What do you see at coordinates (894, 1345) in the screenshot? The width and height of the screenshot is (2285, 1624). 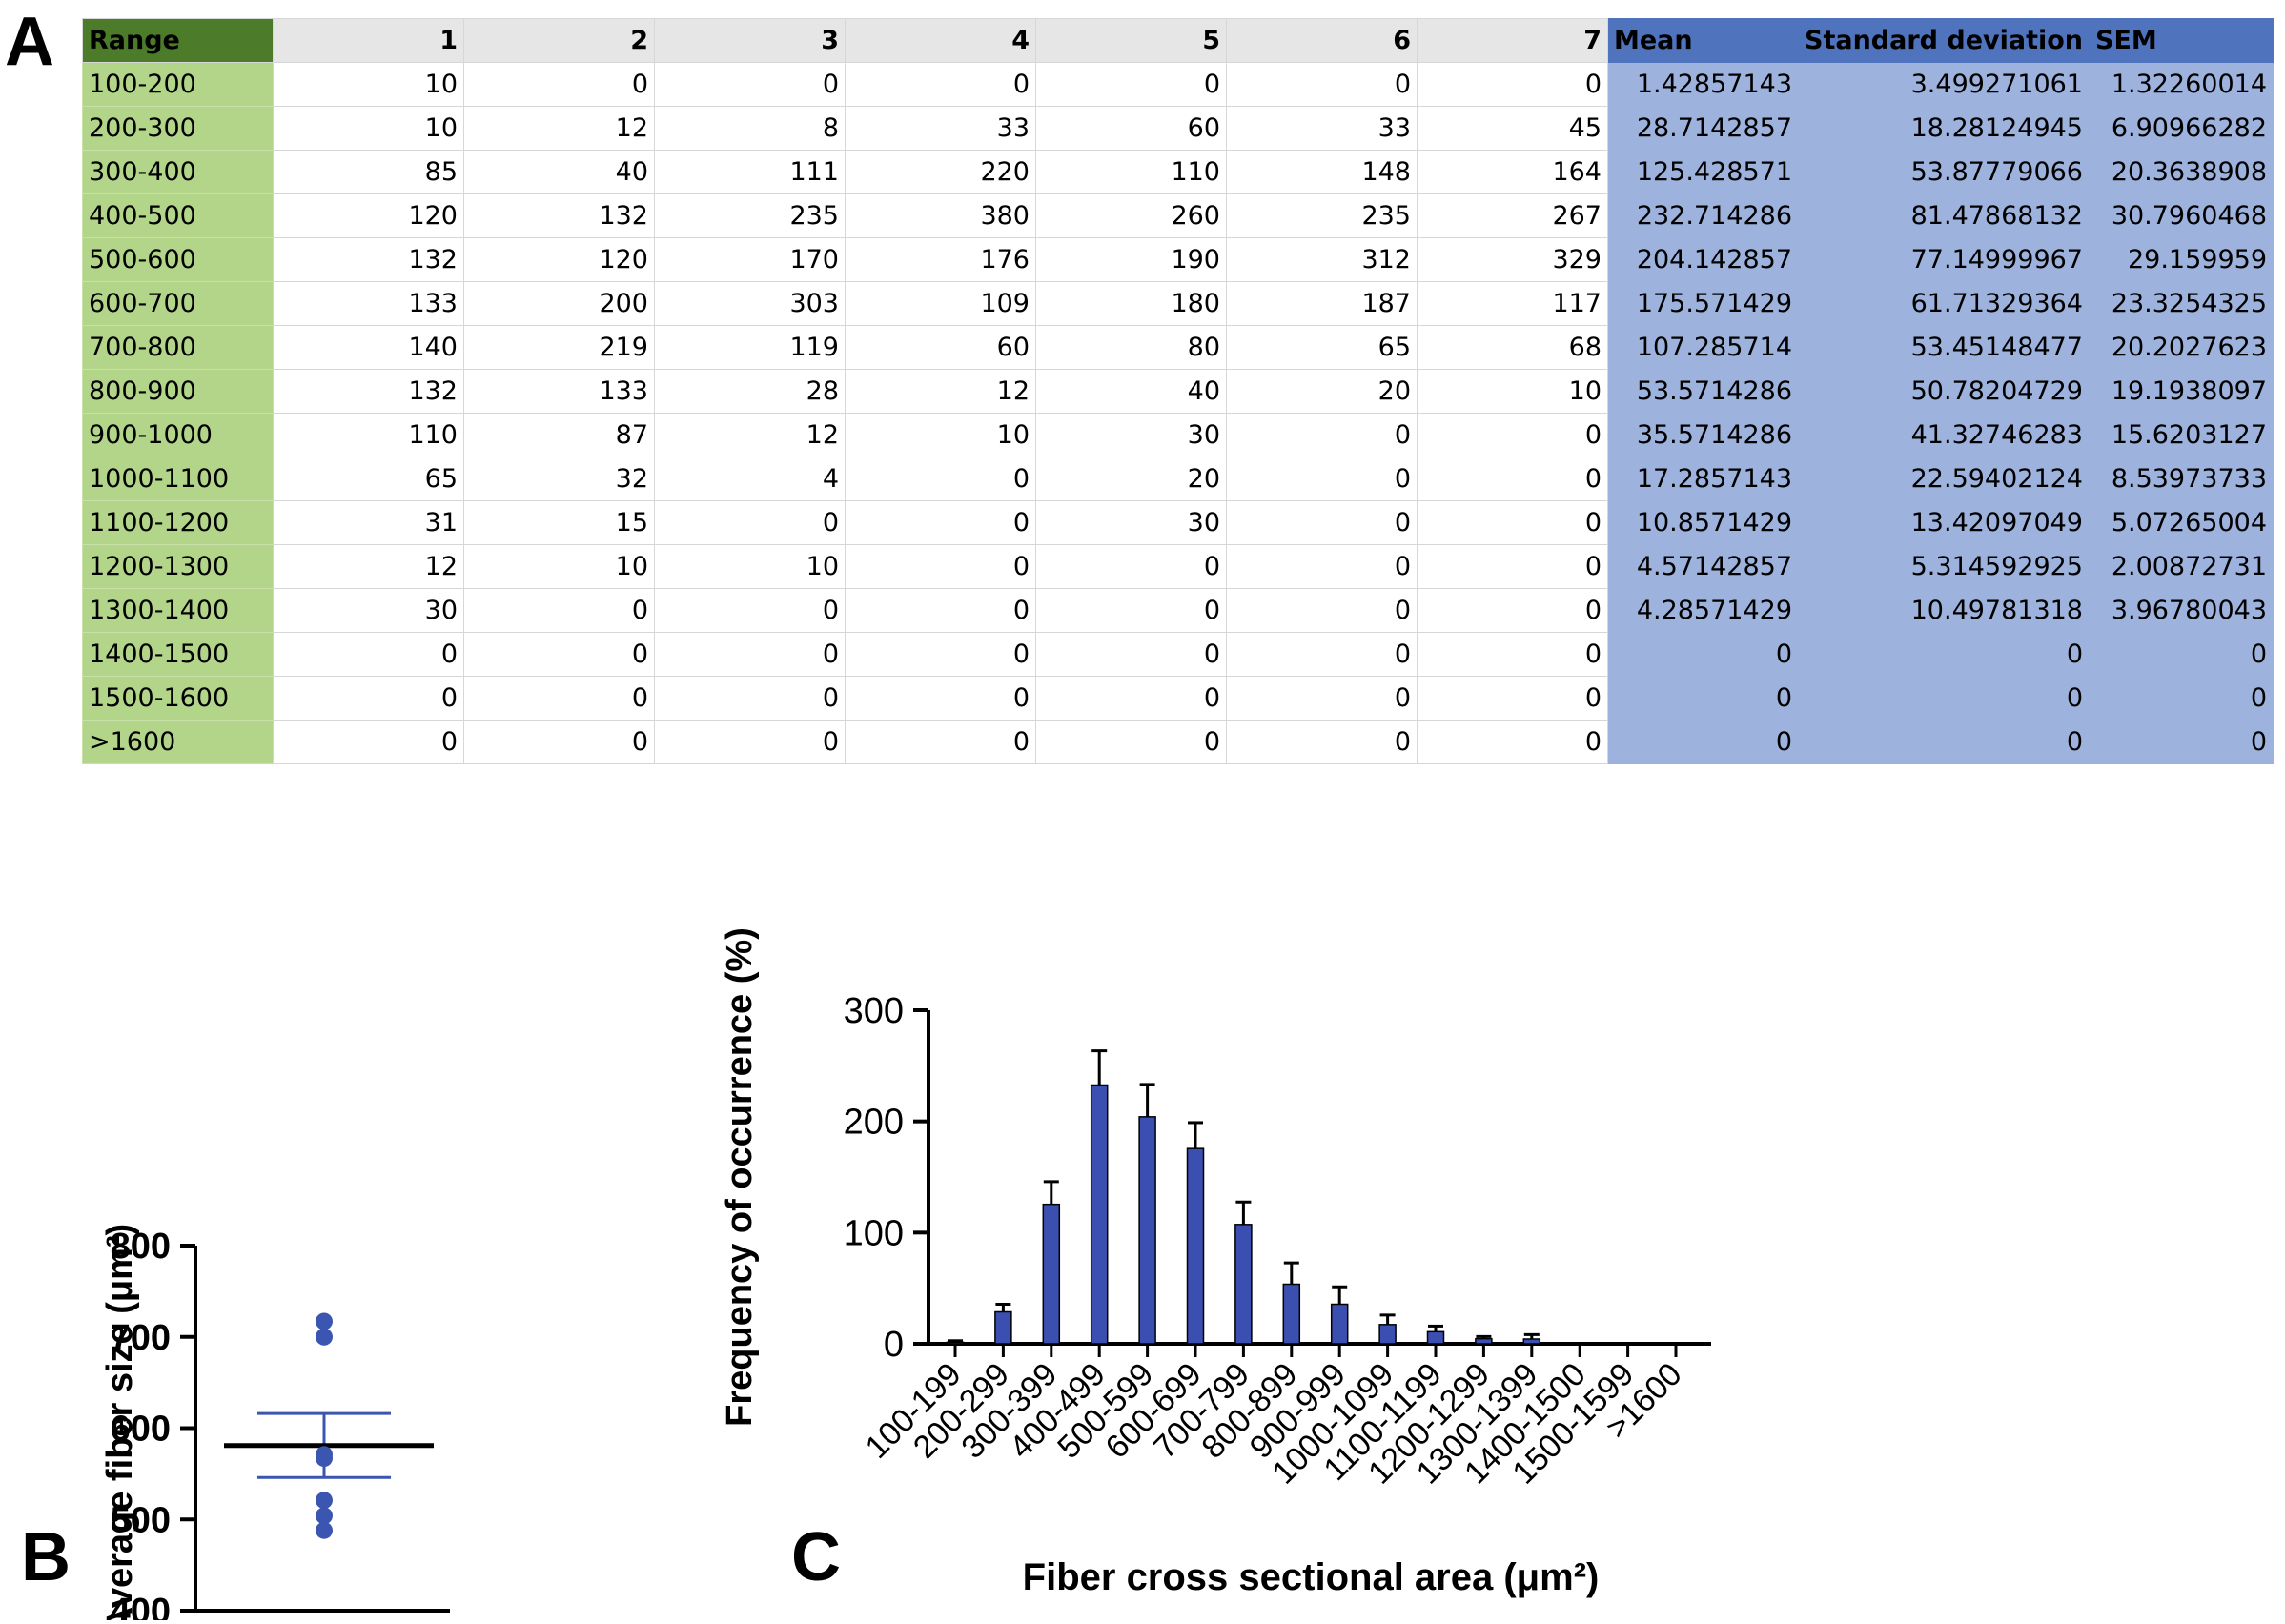 I see `y-tick-label: 0` at bounding box center [894, 1345].